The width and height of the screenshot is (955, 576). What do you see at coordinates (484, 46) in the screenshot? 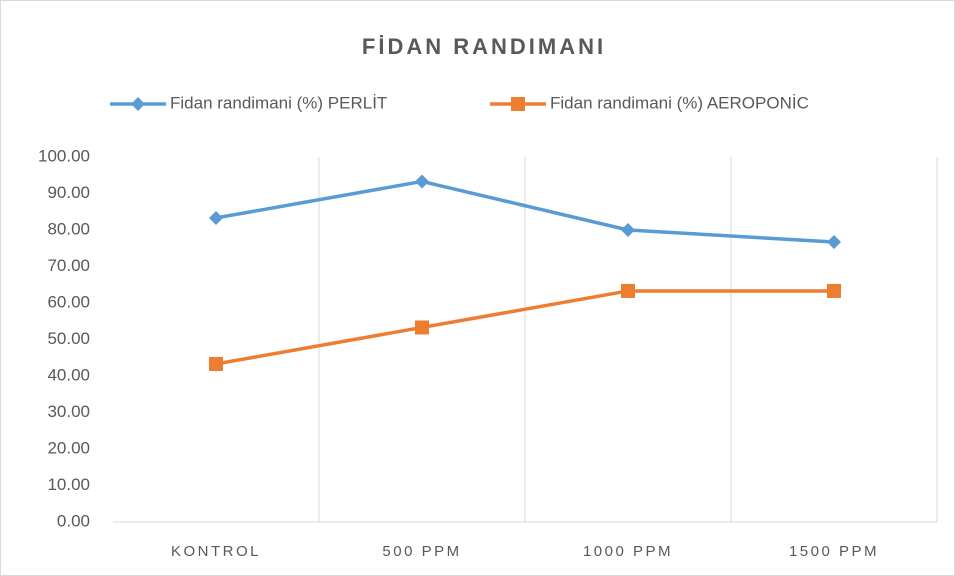
I see `chart-title: FİDAN RANDIMANI` at bounding box center [484, 46].